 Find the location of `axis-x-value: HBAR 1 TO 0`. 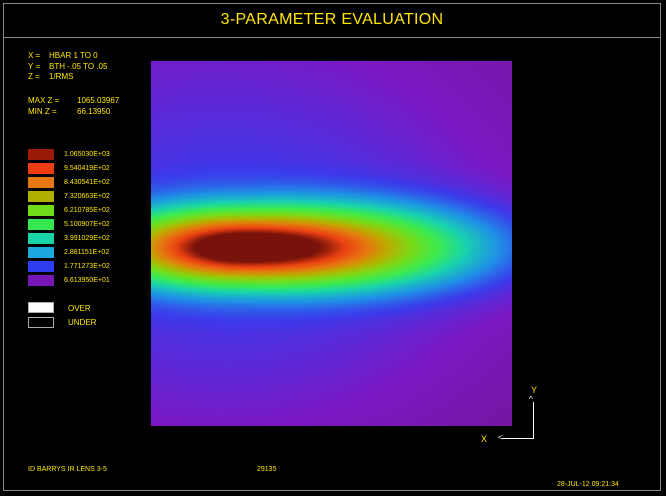

axis-x-value: HBAR 1 TO 0 is located at coordinates (73, 55).